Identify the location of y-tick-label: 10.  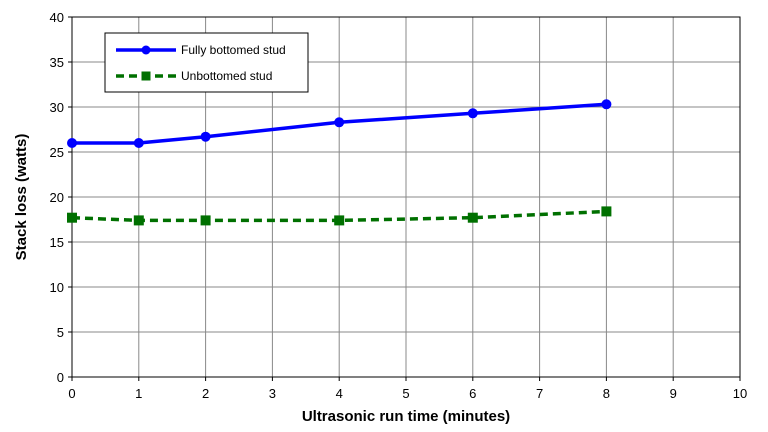
(57, 287).